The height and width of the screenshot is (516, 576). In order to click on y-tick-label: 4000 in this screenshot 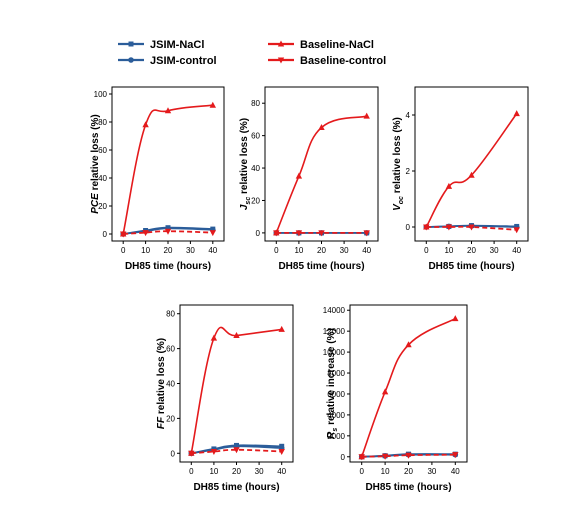, I will do `click(336, 415)`.